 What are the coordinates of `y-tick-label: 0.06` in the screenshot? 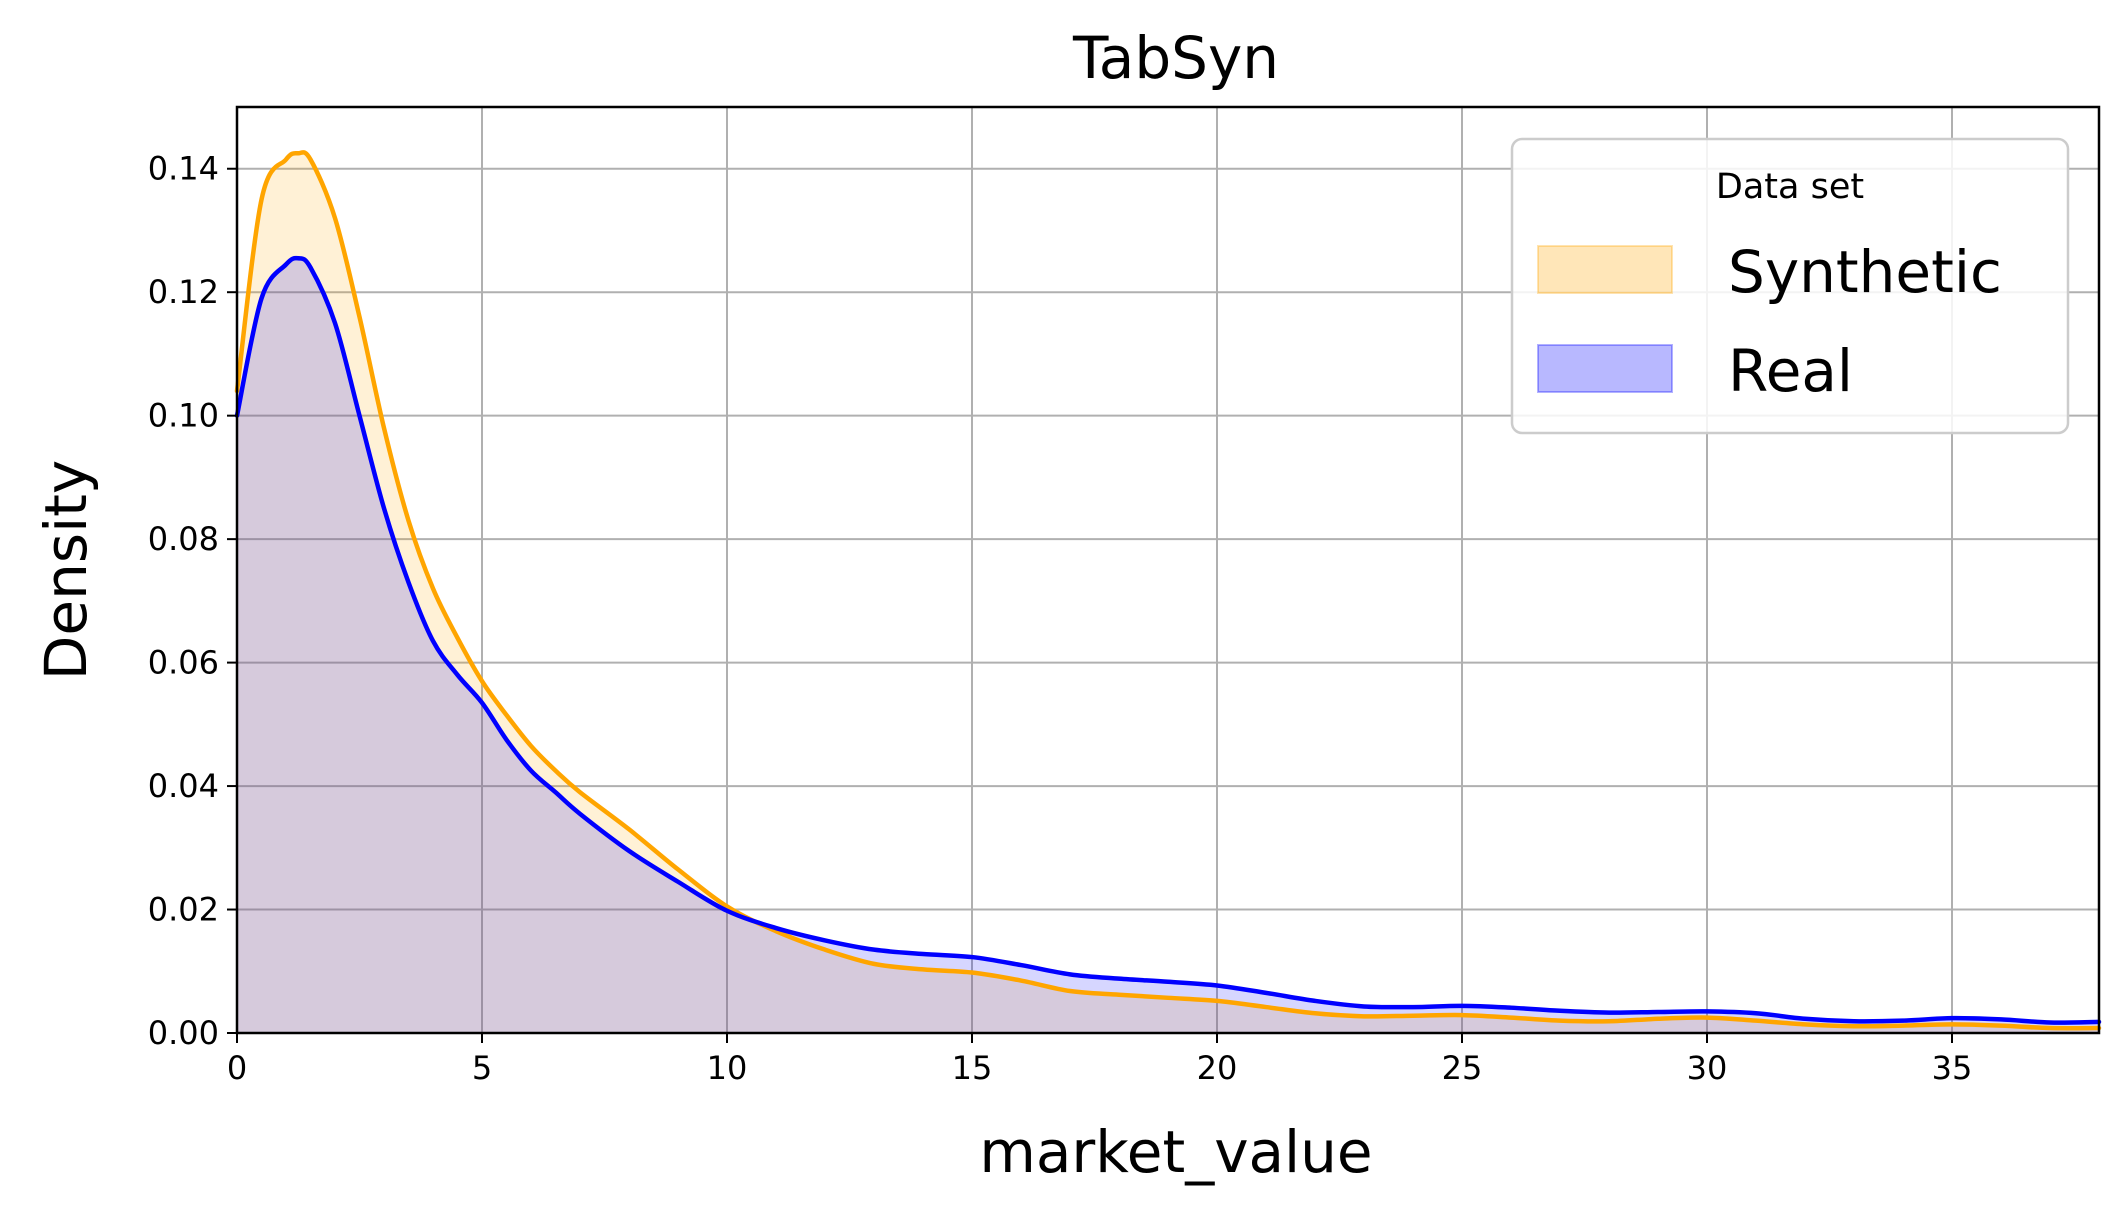 It's located at (183, 663).